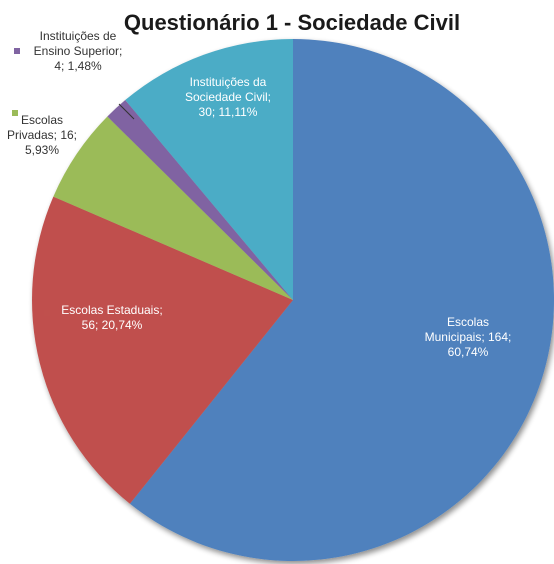  I want to click on data-label-line: Ensino Superior;, so click(78, 51).